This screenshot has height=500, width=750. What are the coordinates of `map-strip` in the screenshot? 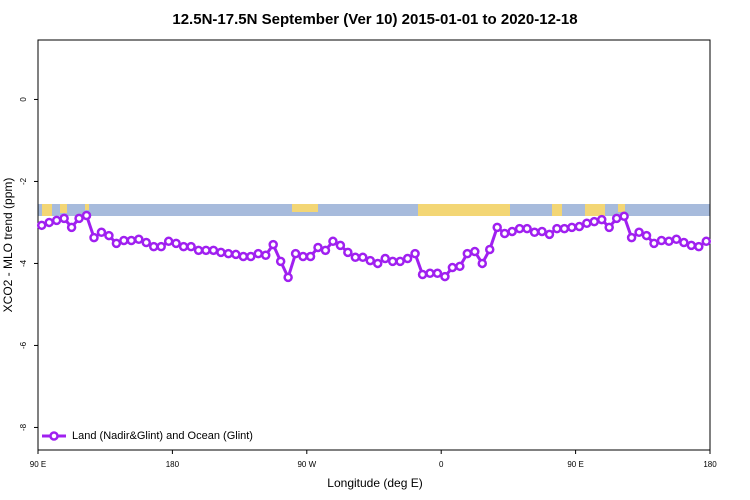 It's located at (374, 210).